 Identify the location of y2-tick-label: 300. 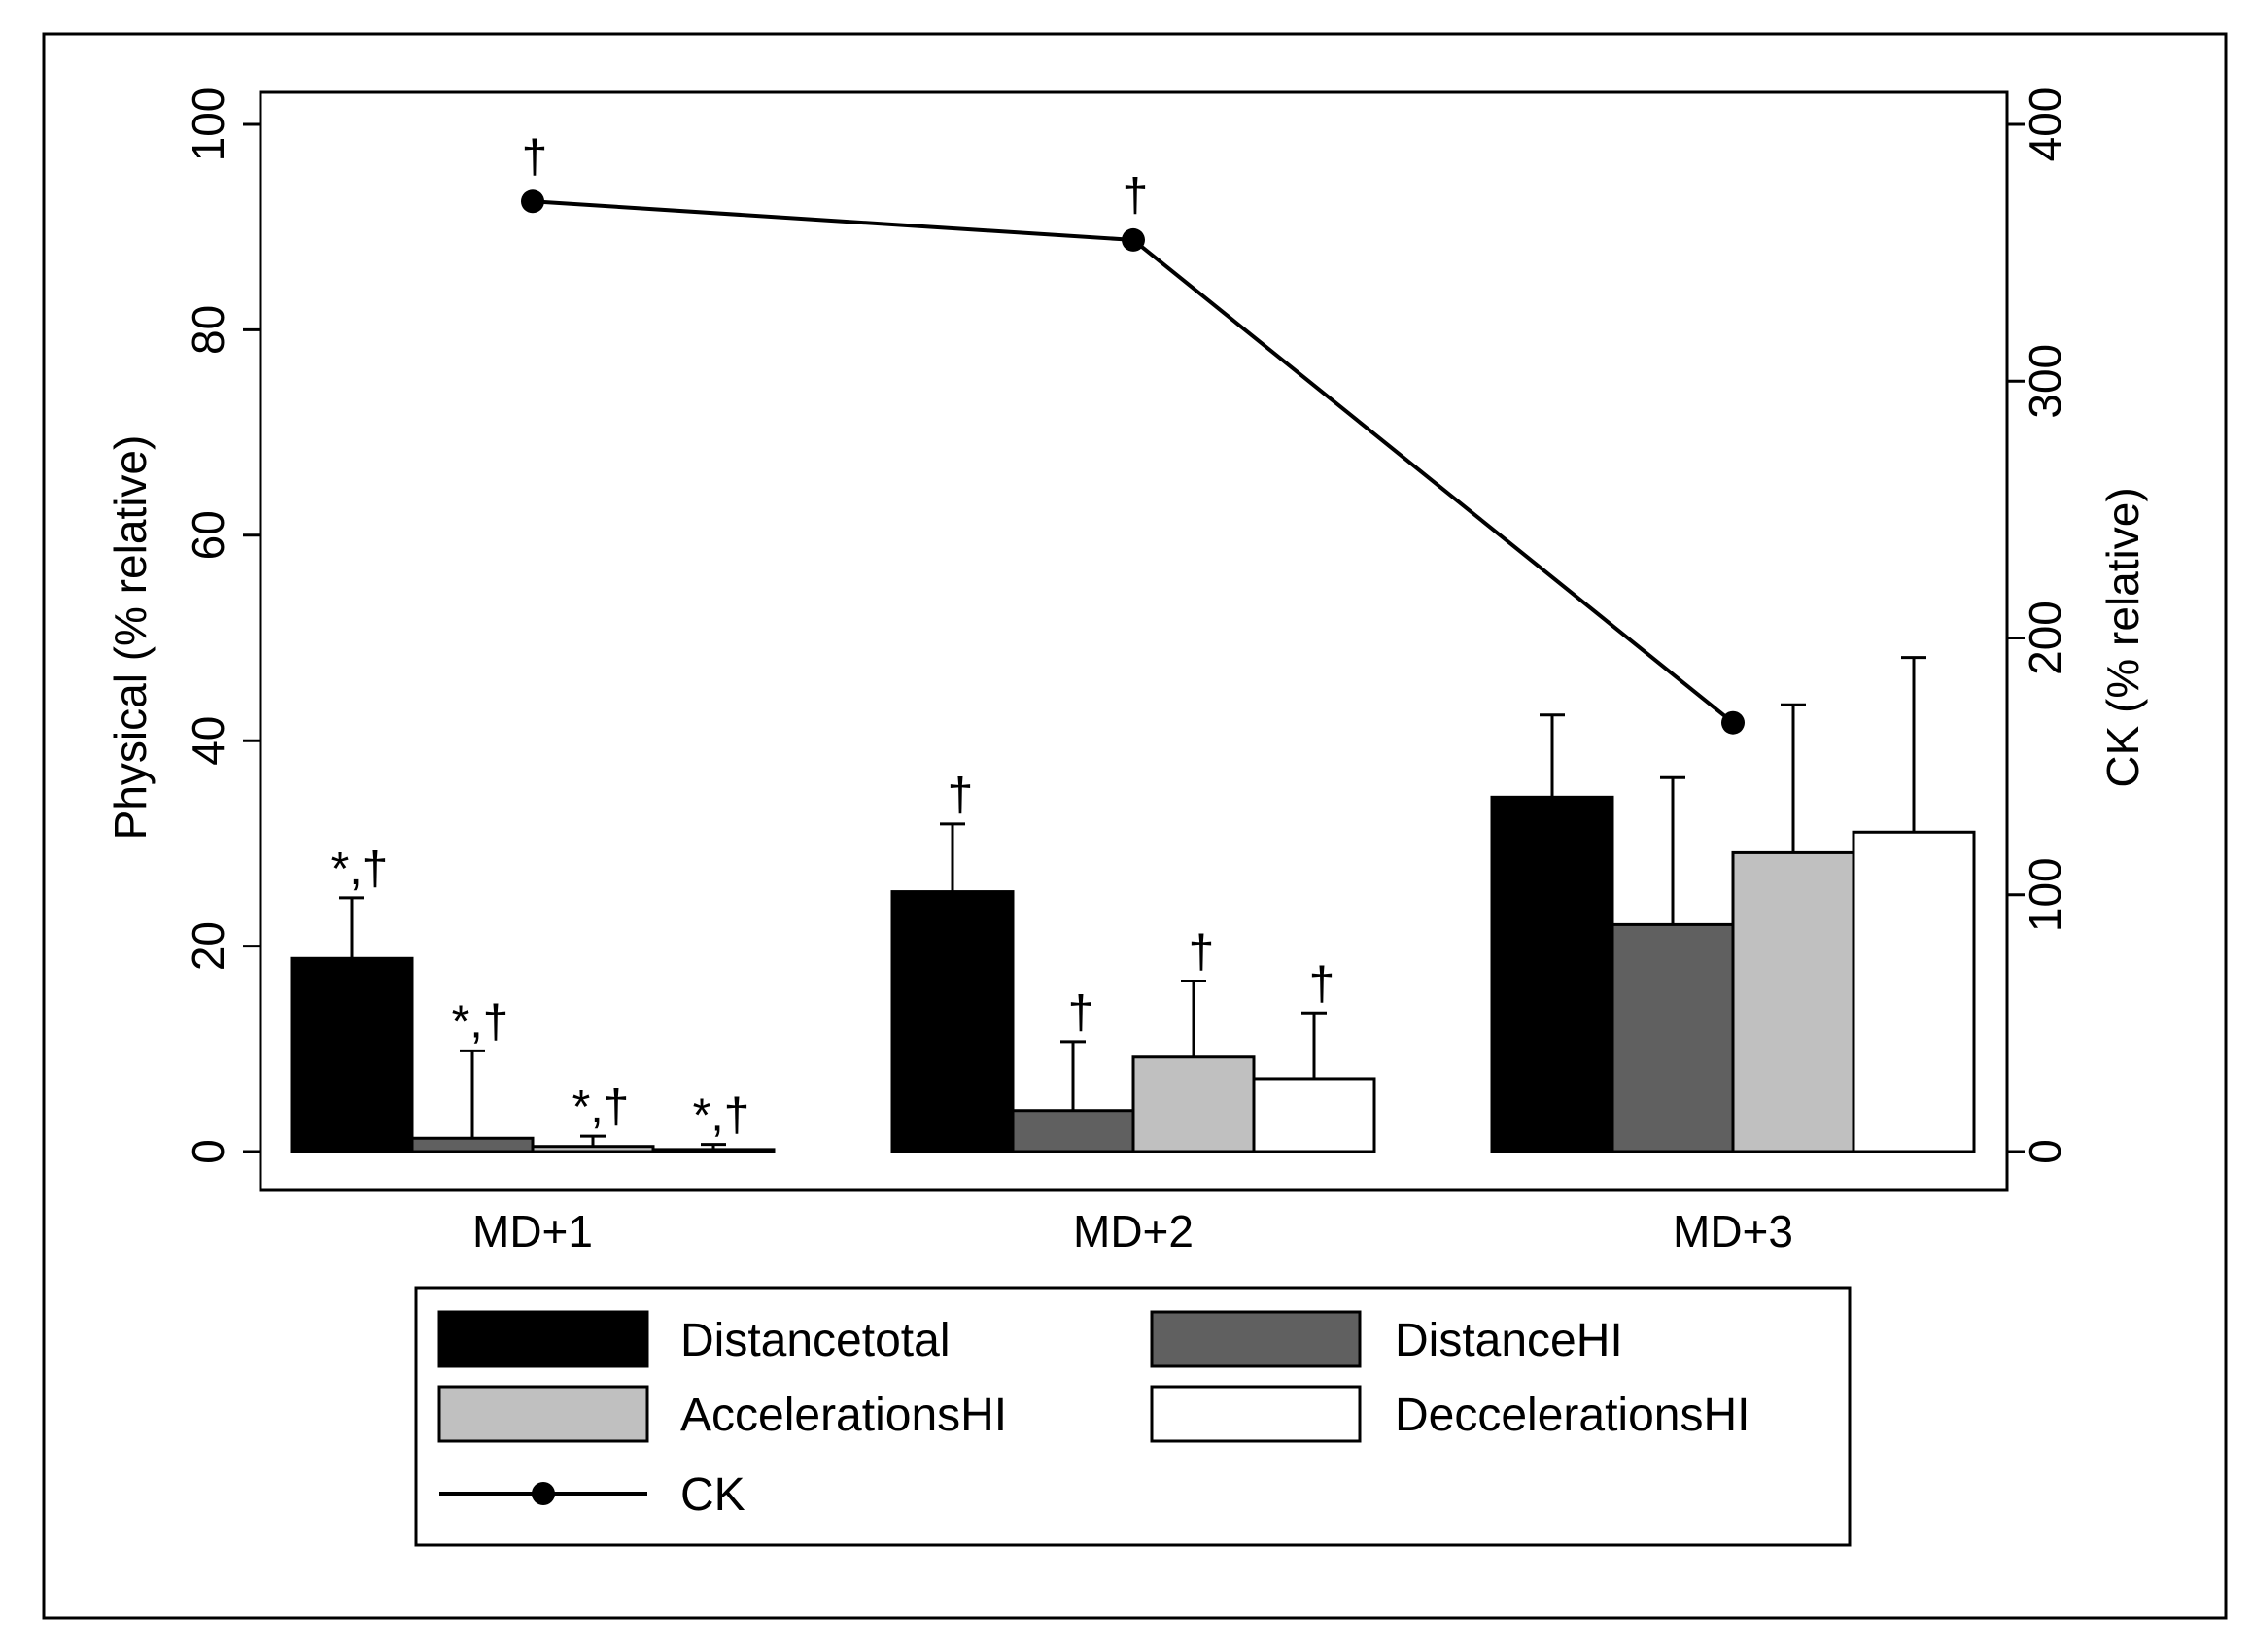
(2045, 382).